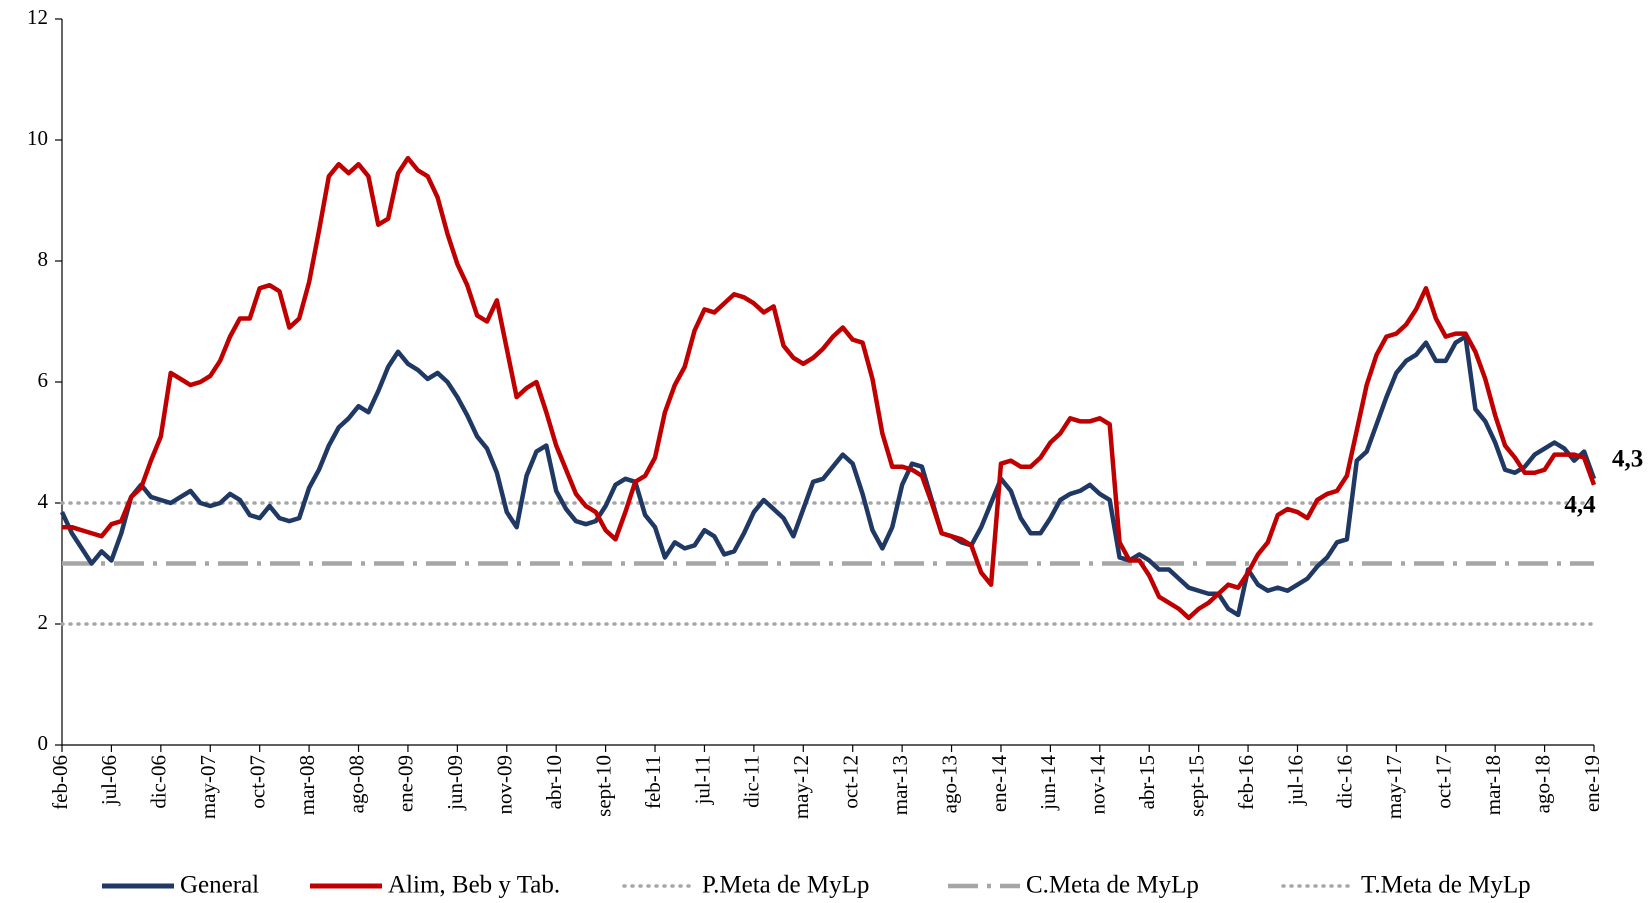 The image size is (1652, 903). What do you see at coordinates (307, 785) in the screenshot?
I see `x-tick-label: mar-08` at bounding box center [307, 785].